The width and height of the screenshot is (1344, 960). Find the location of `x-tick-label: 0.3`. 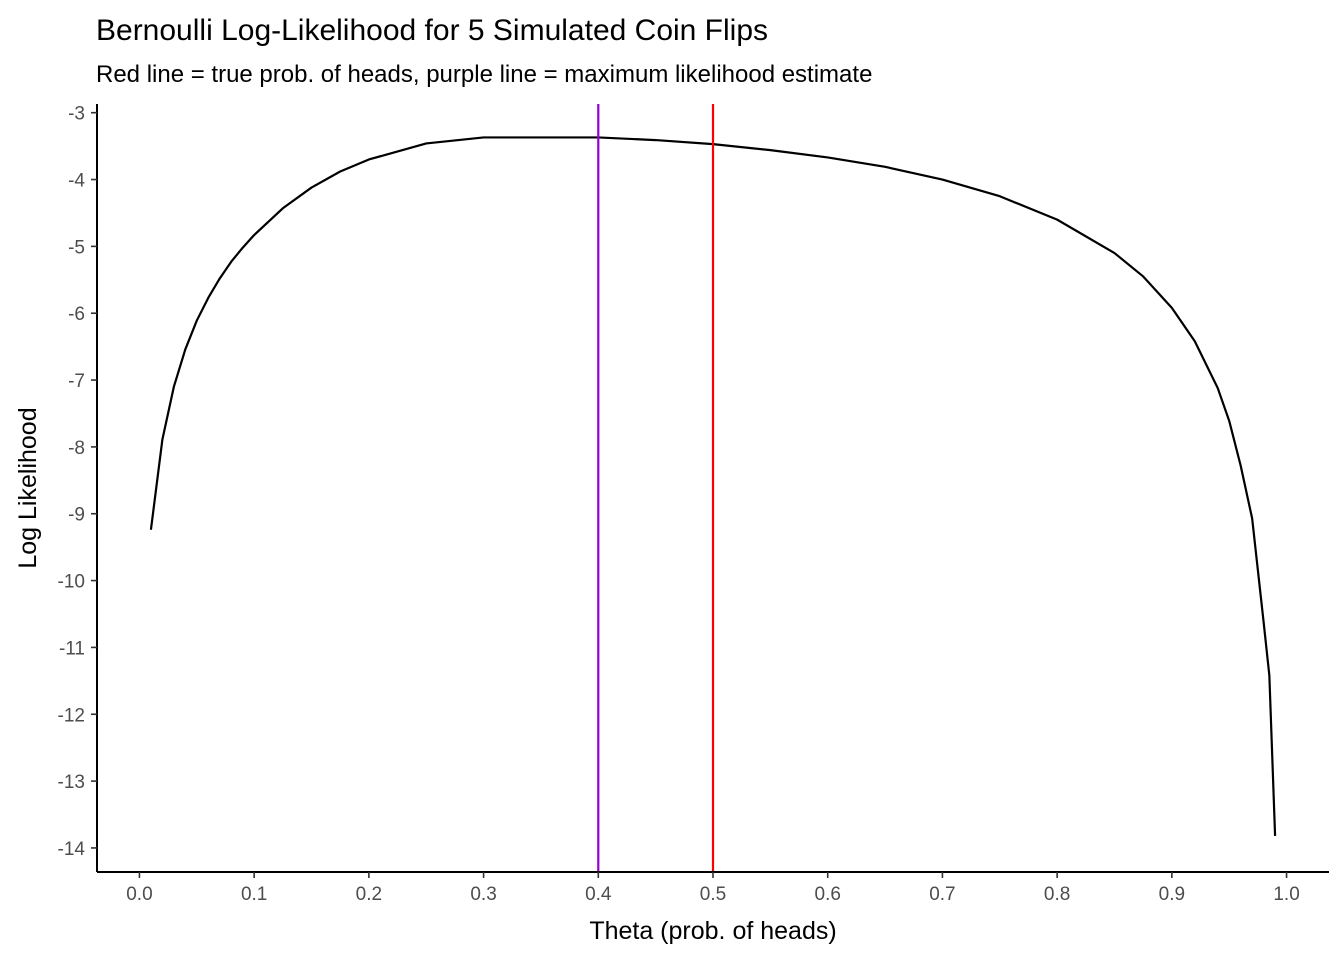

x-tick-label: 0.3 is located at coordinates (483, 894).